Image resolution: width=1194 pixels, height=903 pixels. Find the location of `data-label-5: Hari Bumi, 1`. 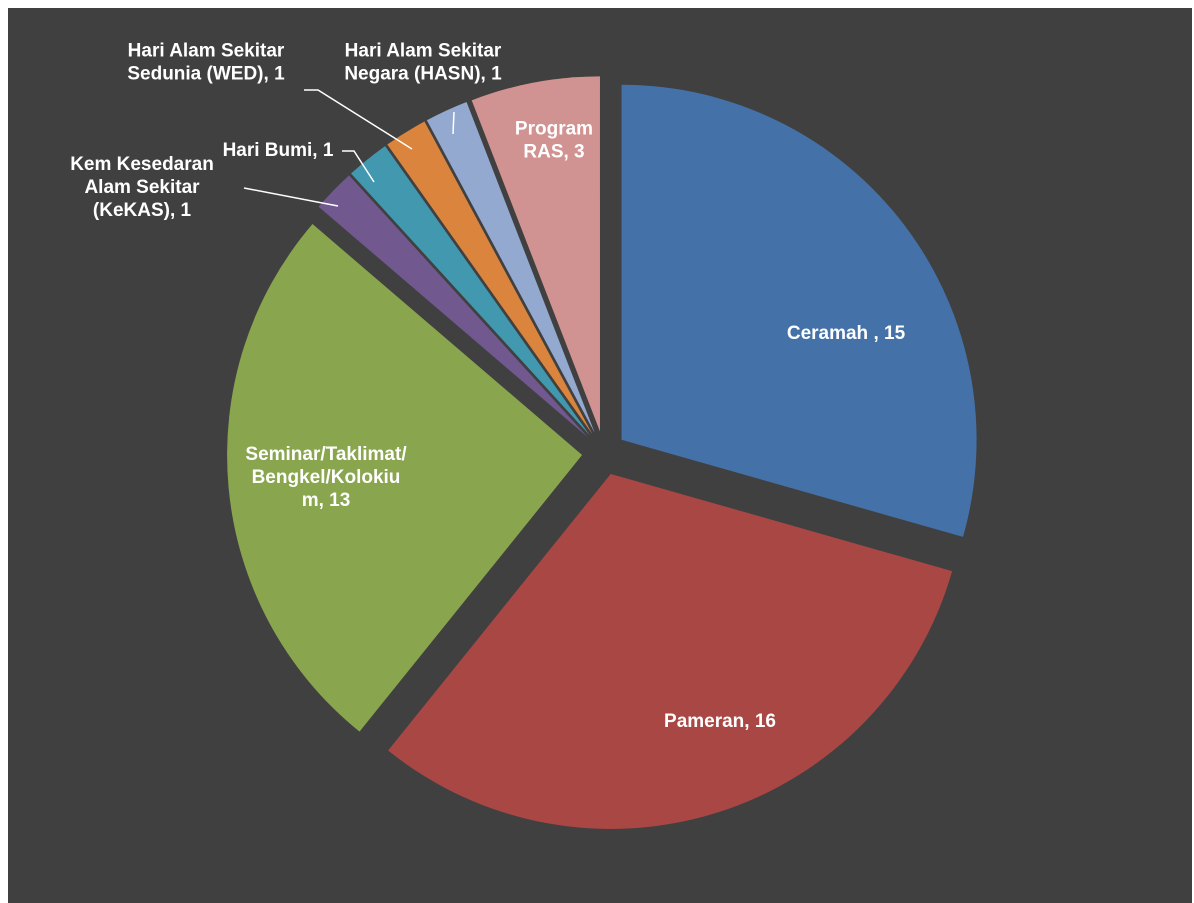

data-label-5: Hari Bumi, 1 is located at coordinates (278, 150).